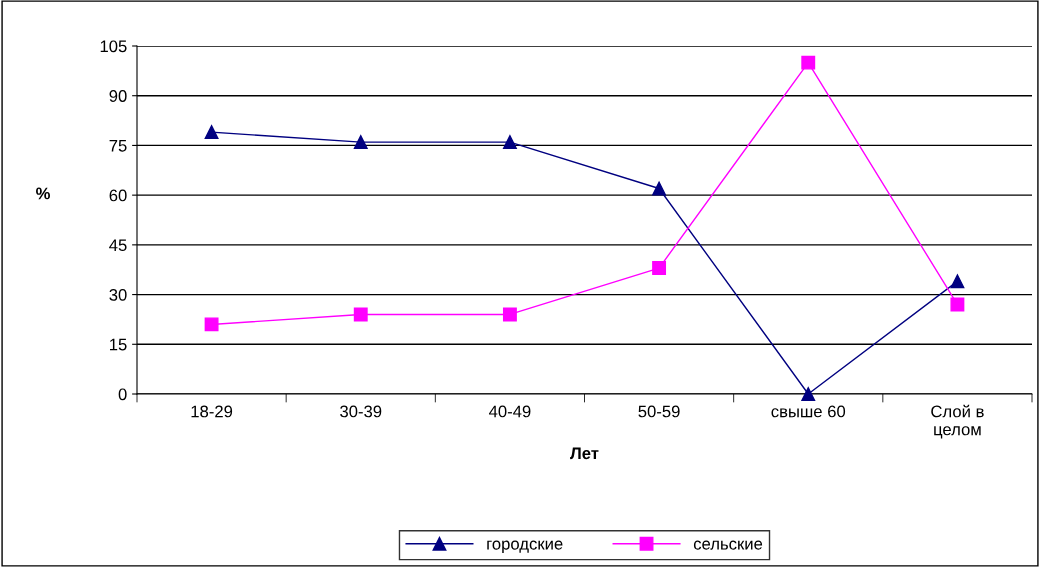 The width and height of the screenshot is (1040, 567). I want to click on y-tick-label: 45, so click(118, 245).